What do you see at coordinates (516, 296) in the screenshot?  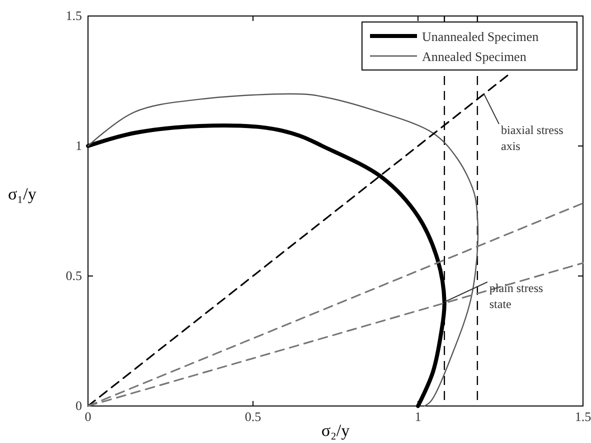 I see `annotation: plain stress state` at bounding box center [516, 296].